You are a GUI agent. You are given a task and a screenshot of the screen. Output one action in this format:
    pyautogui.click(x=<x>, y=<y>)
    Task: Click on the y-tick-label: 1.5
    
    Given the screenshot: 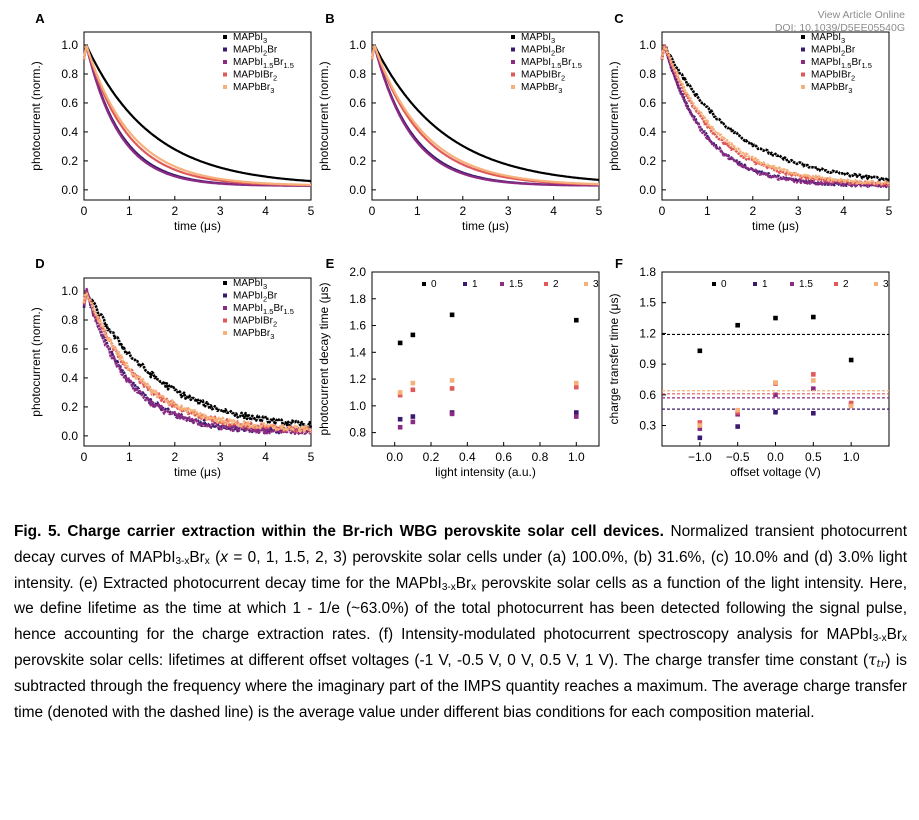 What is the action you would take?
    pyautogui.click(x=647, y=303)
    